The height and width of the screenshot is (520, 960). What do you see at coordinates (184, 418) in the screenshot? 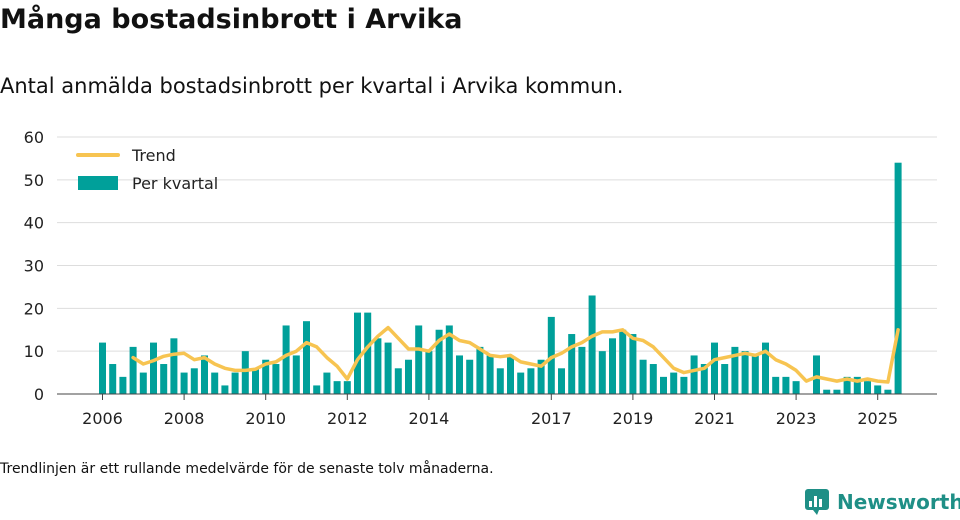
I see `x-tick-label: 2008` at bounding box center [184, 418].